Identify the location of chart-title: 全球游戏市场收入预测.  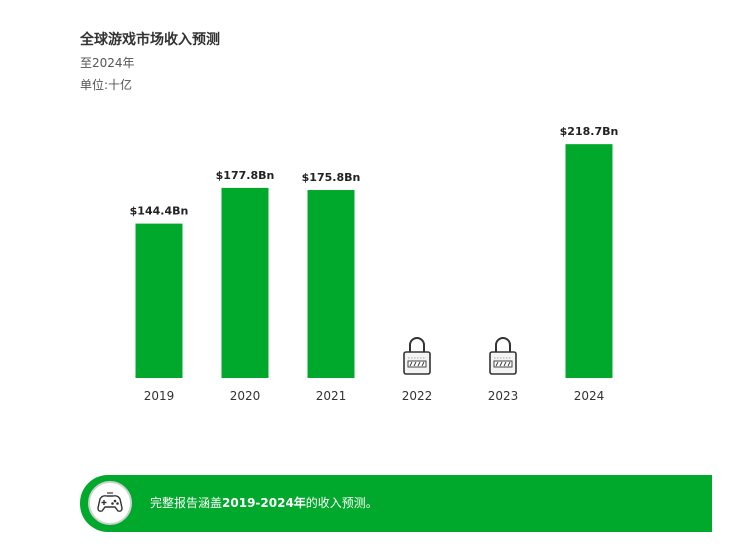
(150, 40).